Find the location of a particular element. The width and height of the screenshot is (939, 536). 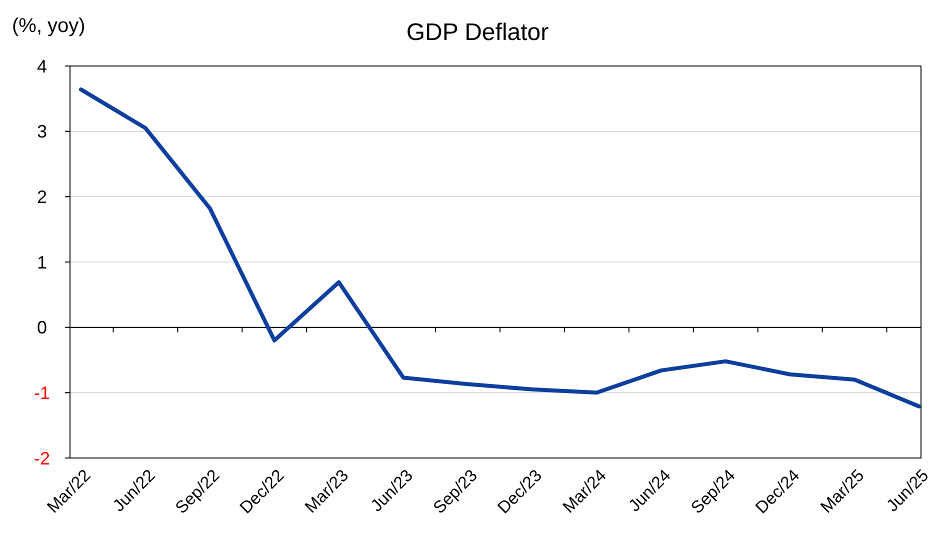

y-tick-label: 1 is located at coordinates (42, 262).